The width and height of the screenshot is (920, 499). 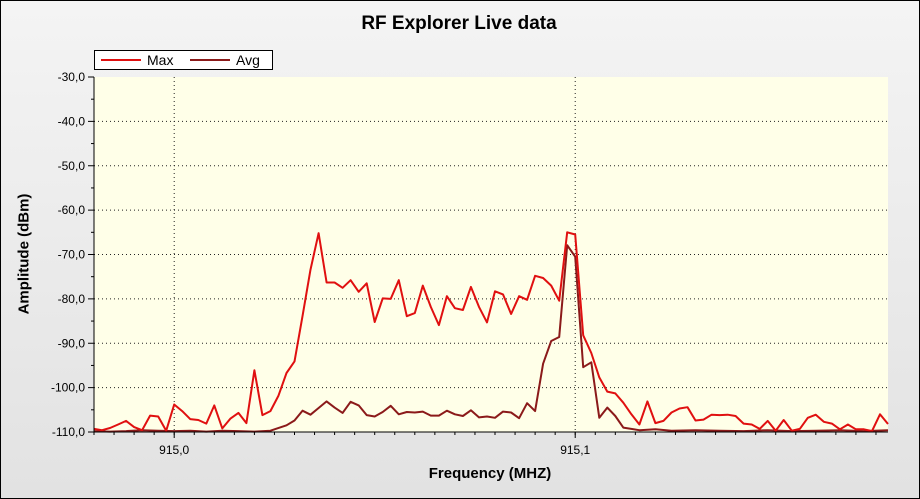 I want to click on legend-item-max: Max, so click(x=141, y=60).